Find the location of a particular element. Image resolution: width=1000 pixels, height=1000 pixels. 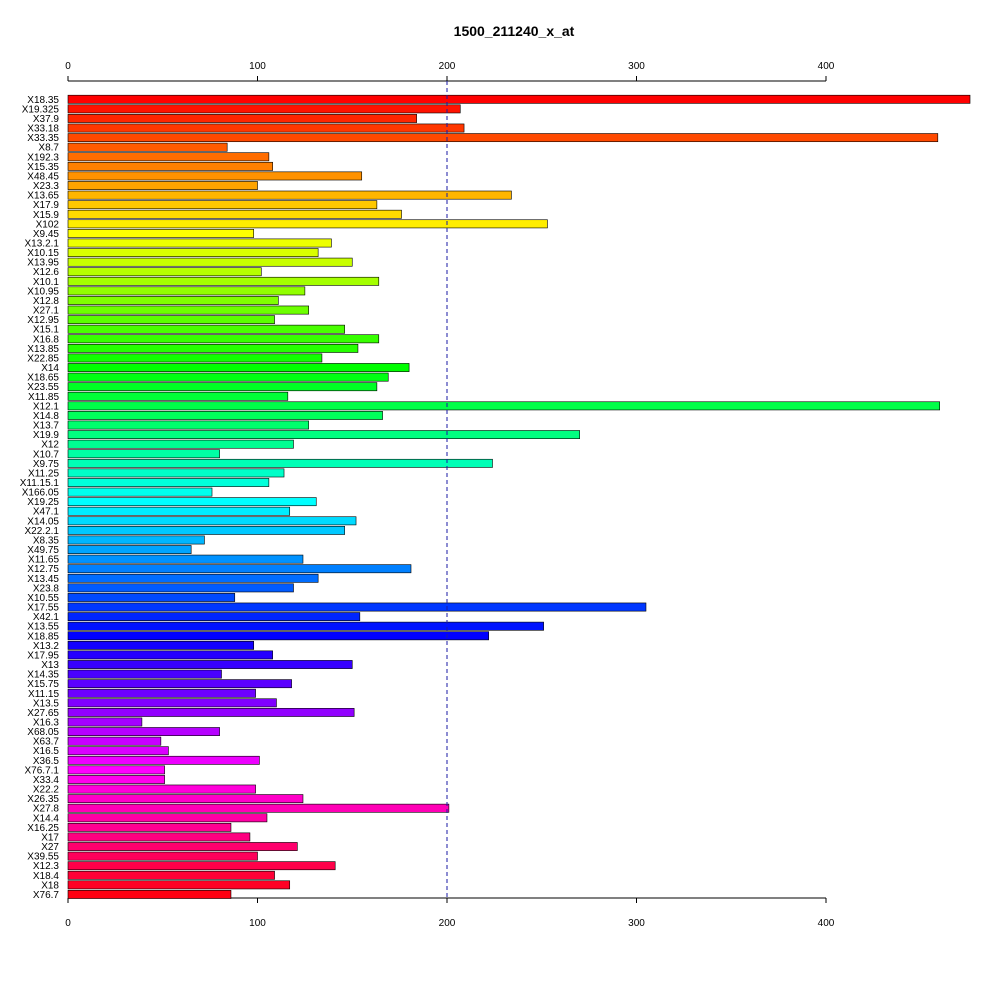

bar-X10.95 is located at coordinates (186, 291).